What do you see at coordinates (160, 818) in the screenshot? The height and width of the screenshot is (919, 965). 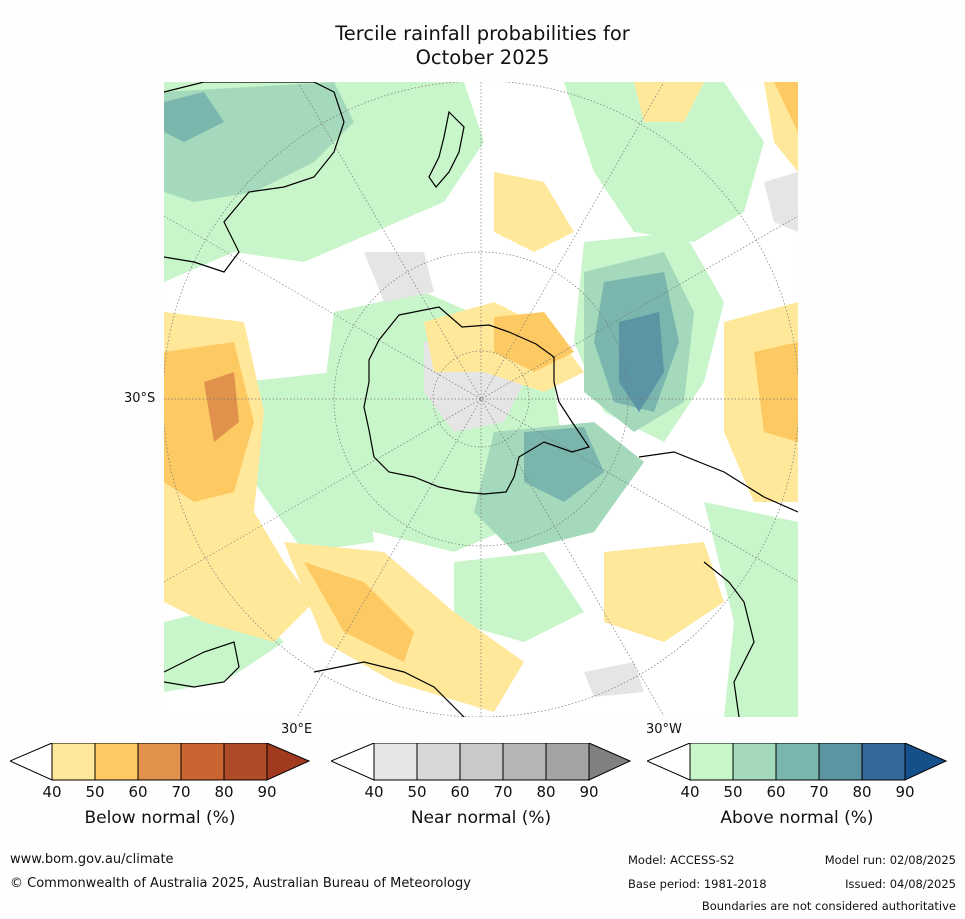 I see `colorbar-title-below: Below normal (%)` at bounding box center [160, 818].